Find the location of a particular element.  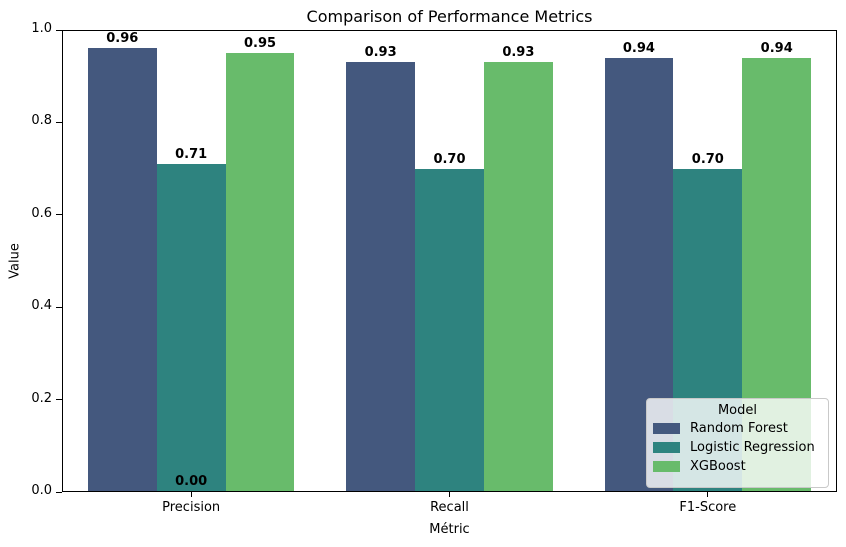

bar-value-label-extra: 0.00 is located at coordinates (191, 481).